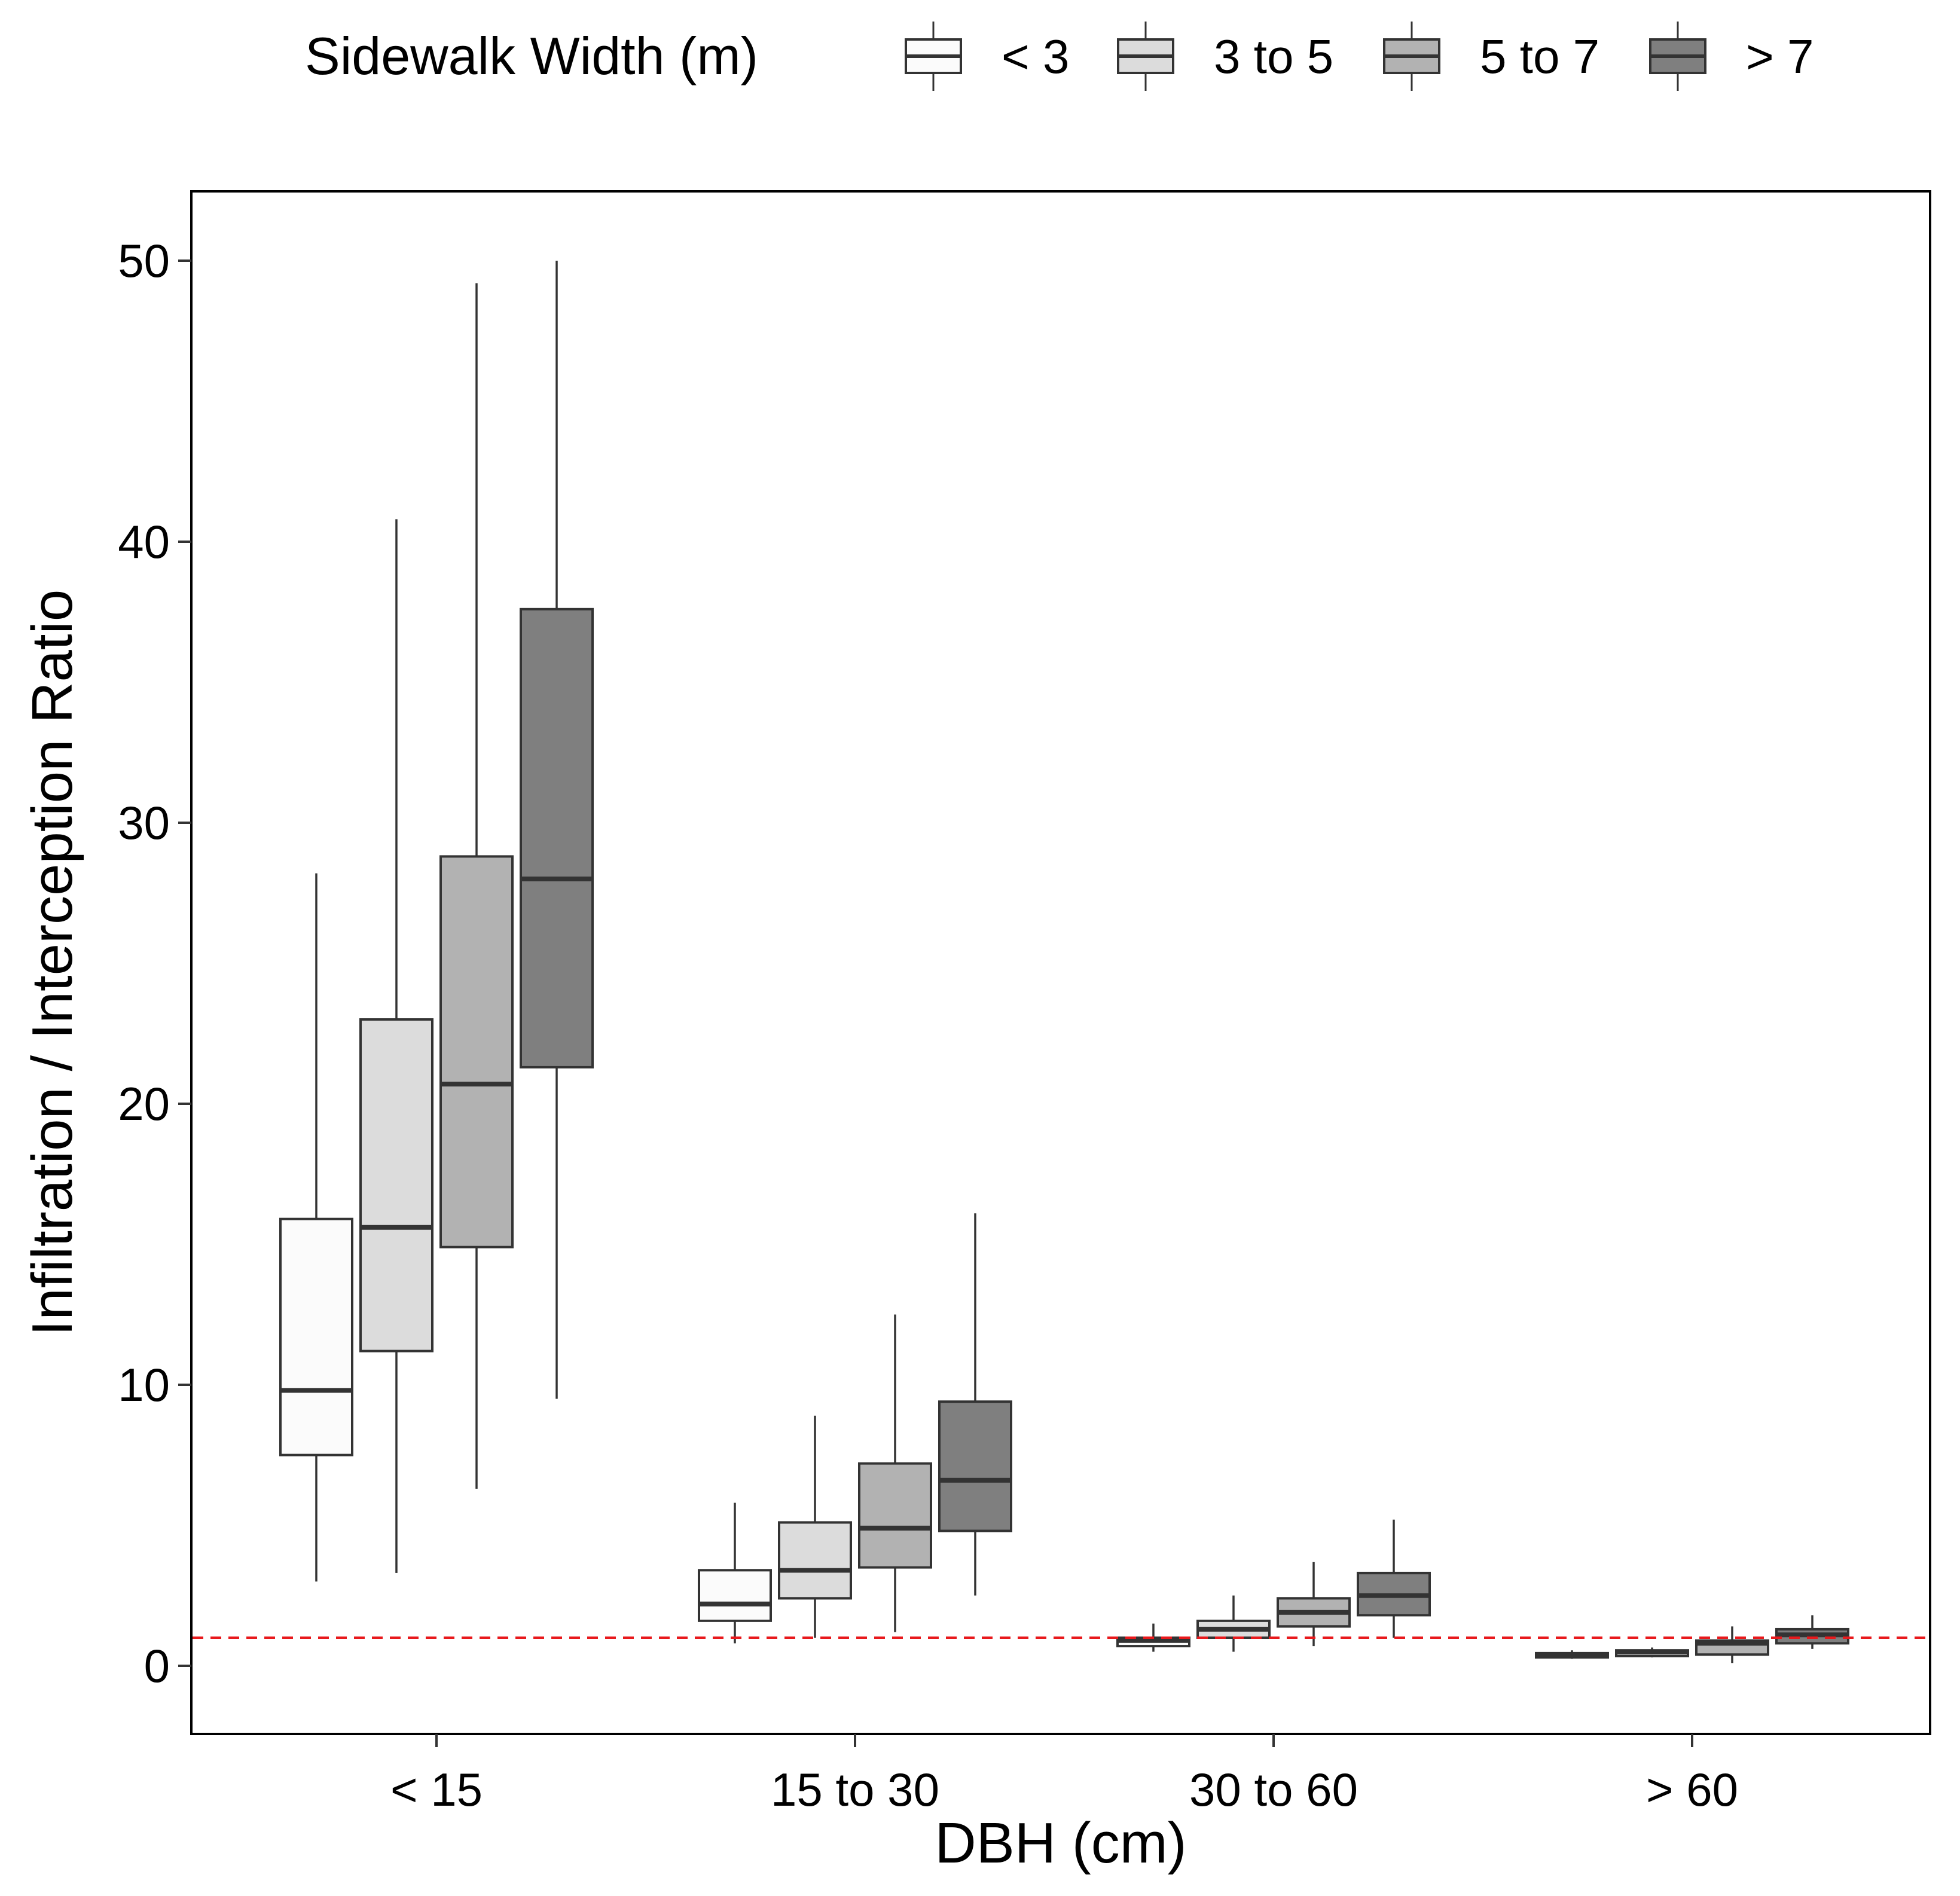 Image resolution: width=1960 pixels, height=1896 pixels. What do you see at coordinates (436, 1789) in the screenshot?
I see `x-tick-label: < 15` at bounding box center [436, 1789].